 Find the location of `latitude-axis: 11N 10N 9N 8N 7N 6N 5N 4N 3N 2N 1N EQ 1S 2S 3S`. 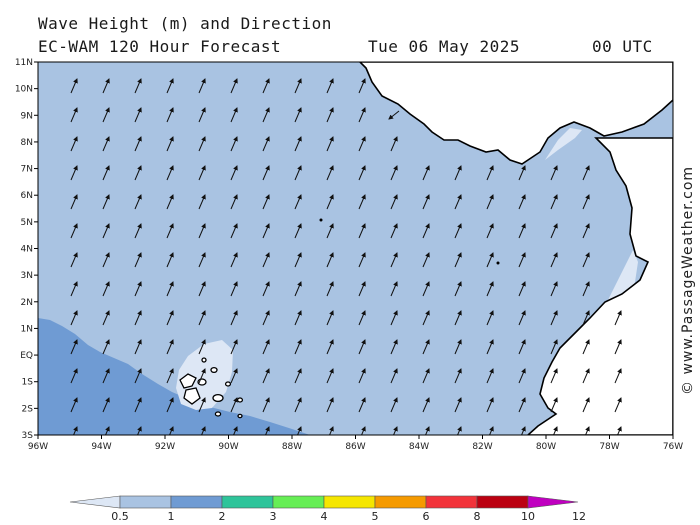

latitude-axis: 11N 10N 9N 8N 7N 6N 5N 4N 3N 2N 1N EQ 1S 2S 3S is located at coordinates (26, 249).